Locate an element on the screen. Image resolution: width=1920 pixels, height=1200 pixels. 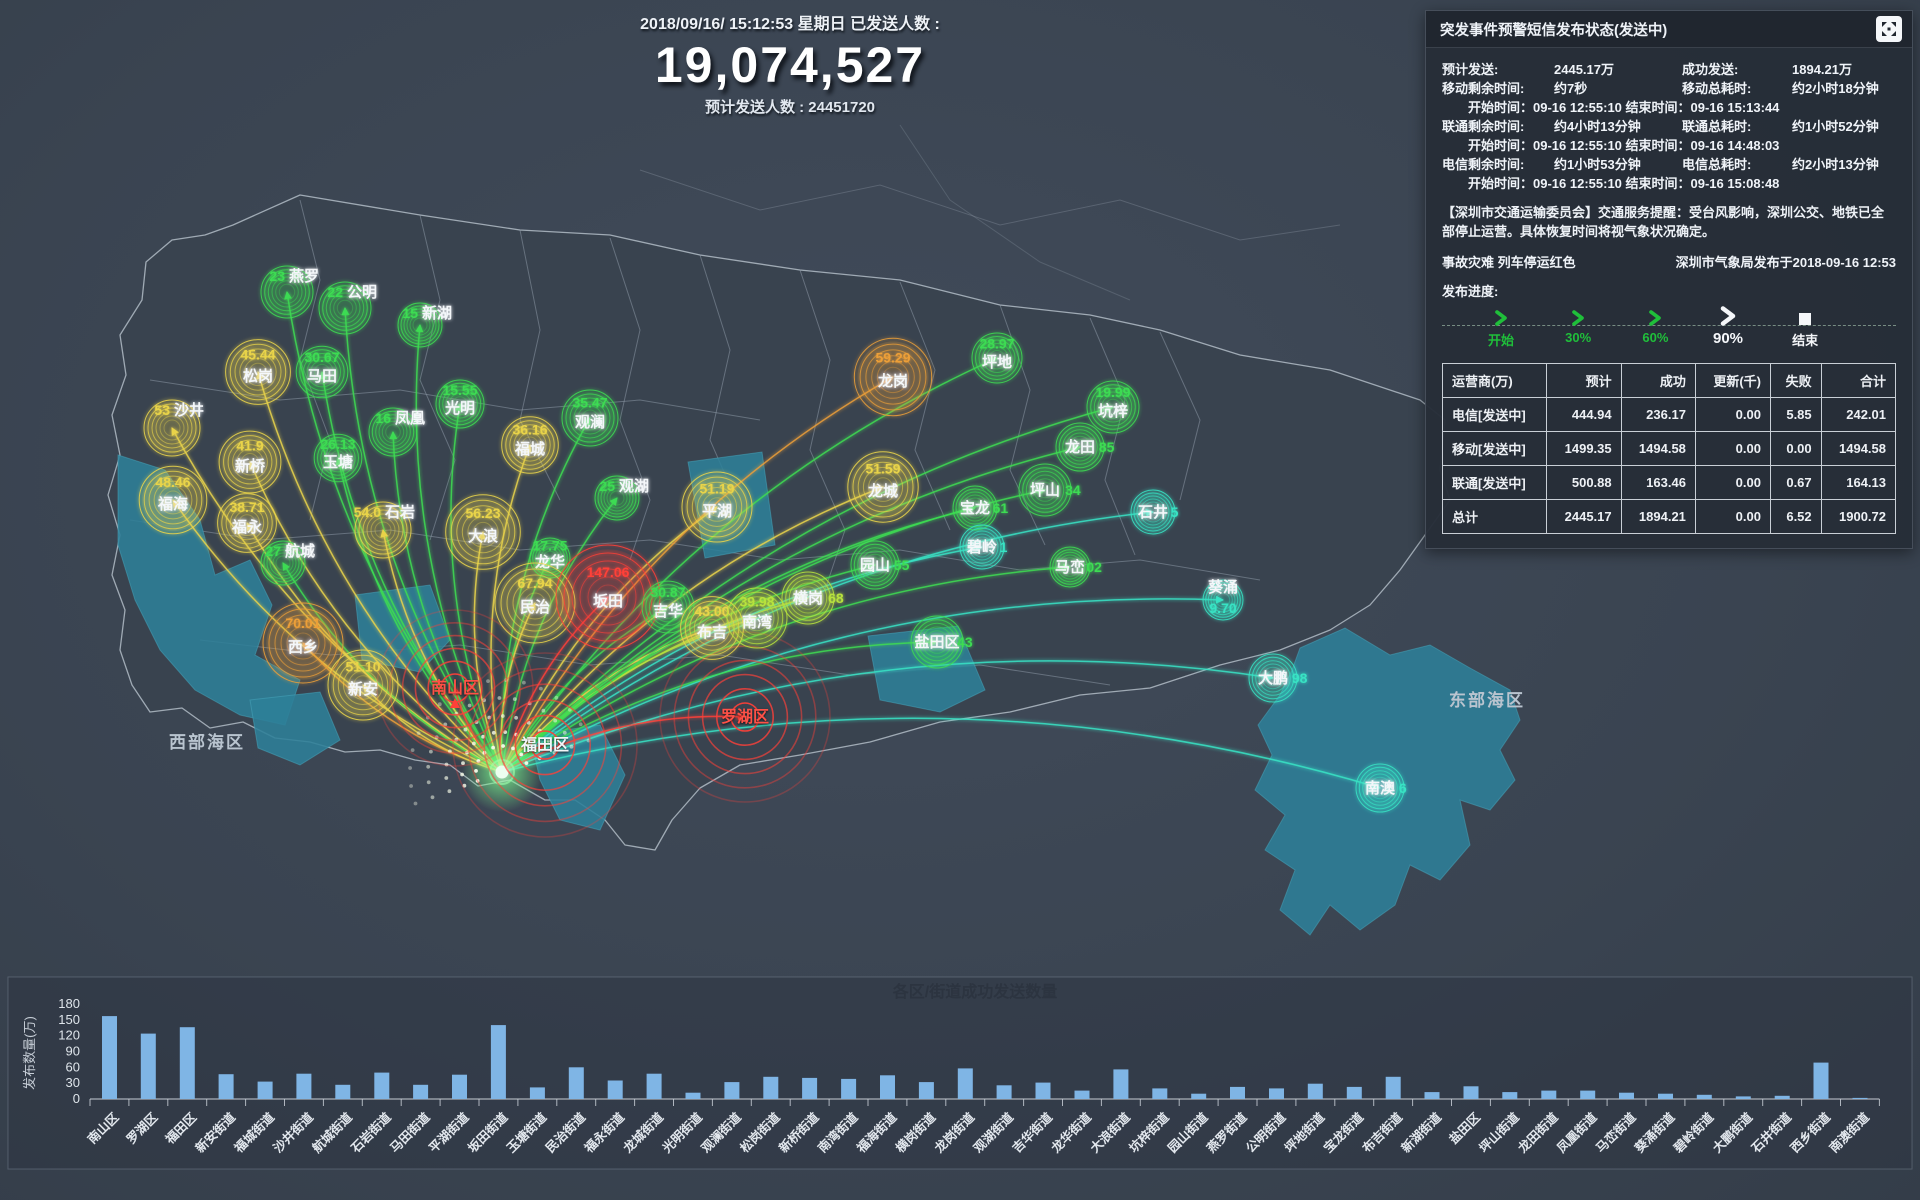
bubble-label: 松岗 is located at coordinates (258, 376).